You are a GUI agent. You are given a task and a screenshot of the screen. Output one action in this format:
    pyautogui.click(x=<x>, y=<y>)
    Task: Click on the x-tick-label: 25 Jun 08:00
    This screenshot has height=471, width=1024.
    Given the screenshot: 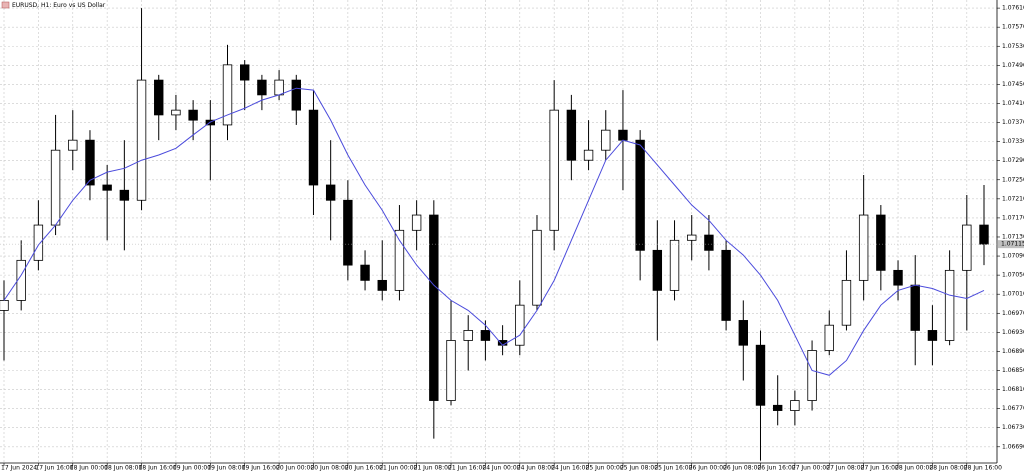 What is the action you would take?
    pyautogui.click(x=639, y=468)
    